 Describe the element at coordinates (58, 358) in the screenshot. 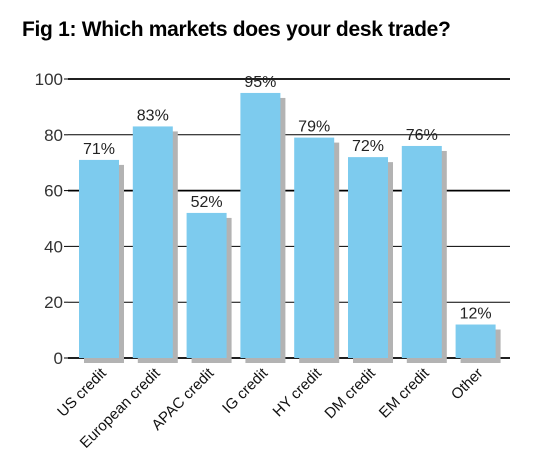

I see `y-tick-label: 0` at that location.